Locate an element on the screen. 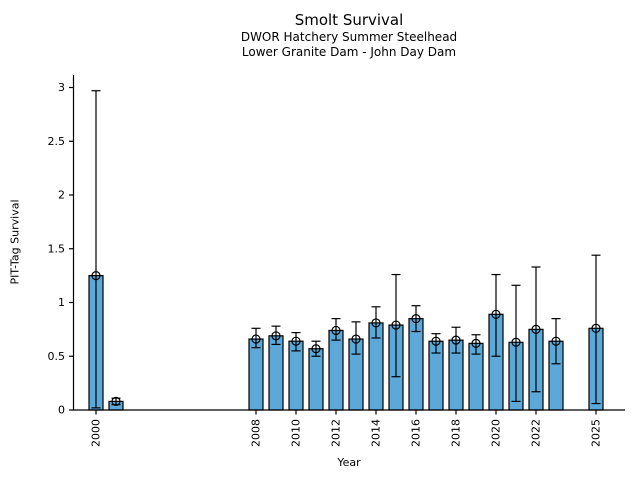  y-tick-label-0: 0 is located at coordinates (61, 410).